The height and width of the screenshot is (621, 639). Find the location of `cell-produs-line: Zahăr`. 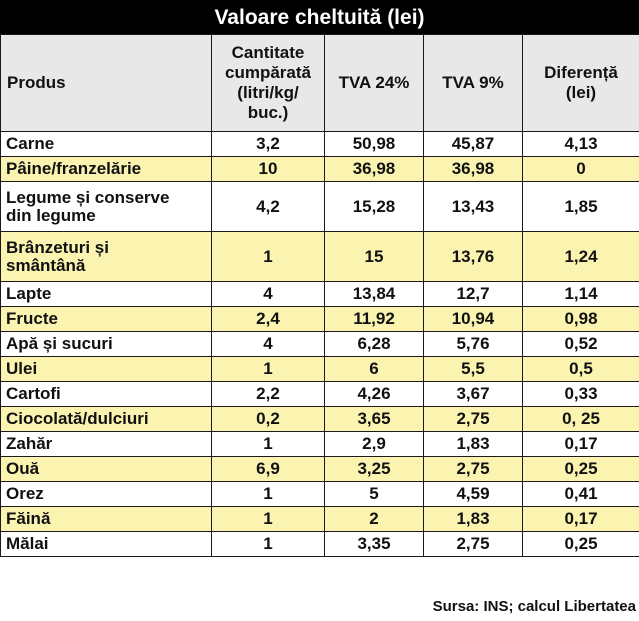

cell-produs-line: Zahăr is located at coordinates (29, 443).